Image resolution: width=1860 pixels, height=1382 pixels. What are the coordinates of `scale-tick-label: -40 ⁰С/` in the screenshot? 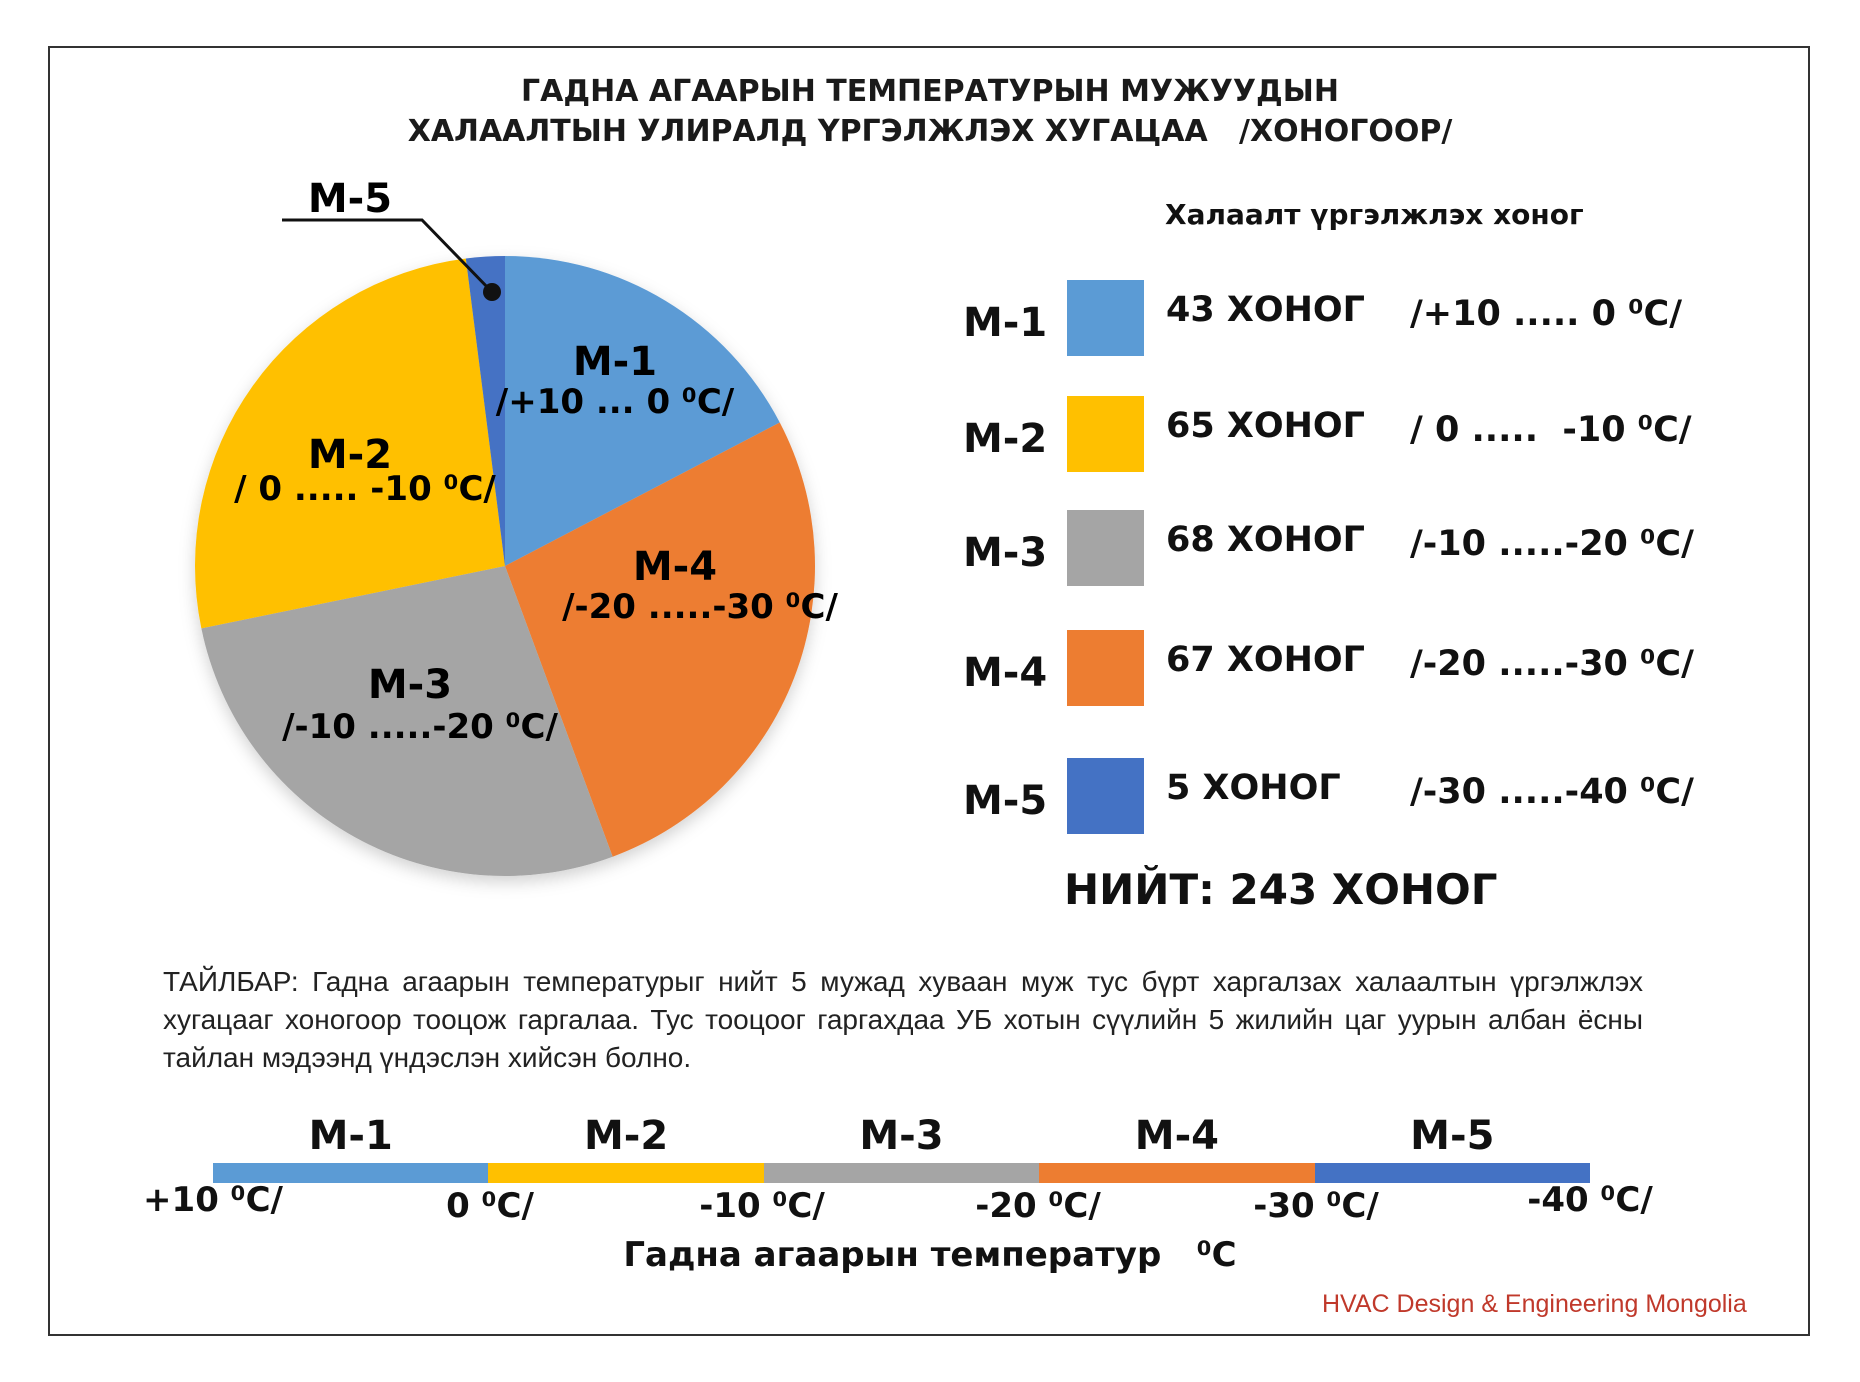 It's located at (1590, 1200).